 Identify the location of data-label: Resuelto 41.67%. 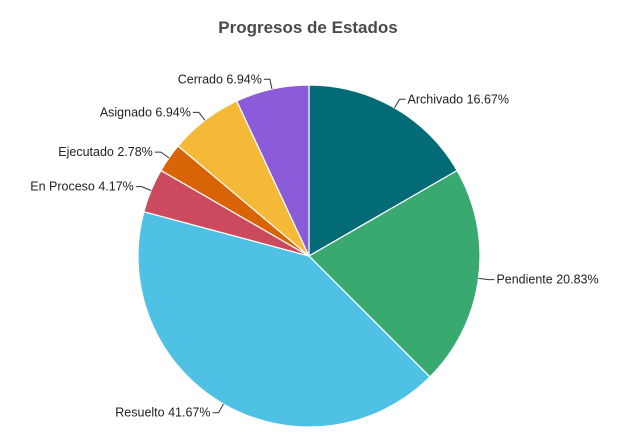
(162, 413).